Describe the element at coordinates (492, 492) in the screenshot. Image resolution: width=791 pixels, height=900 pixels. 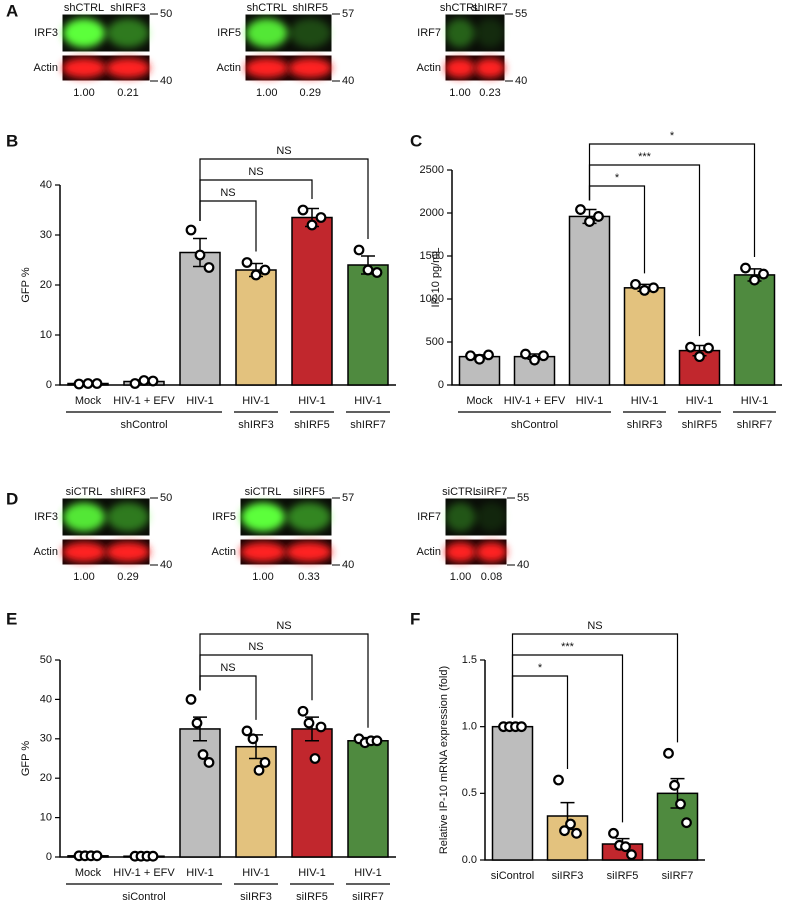
I see `lane-label: siIRF7` at that location.